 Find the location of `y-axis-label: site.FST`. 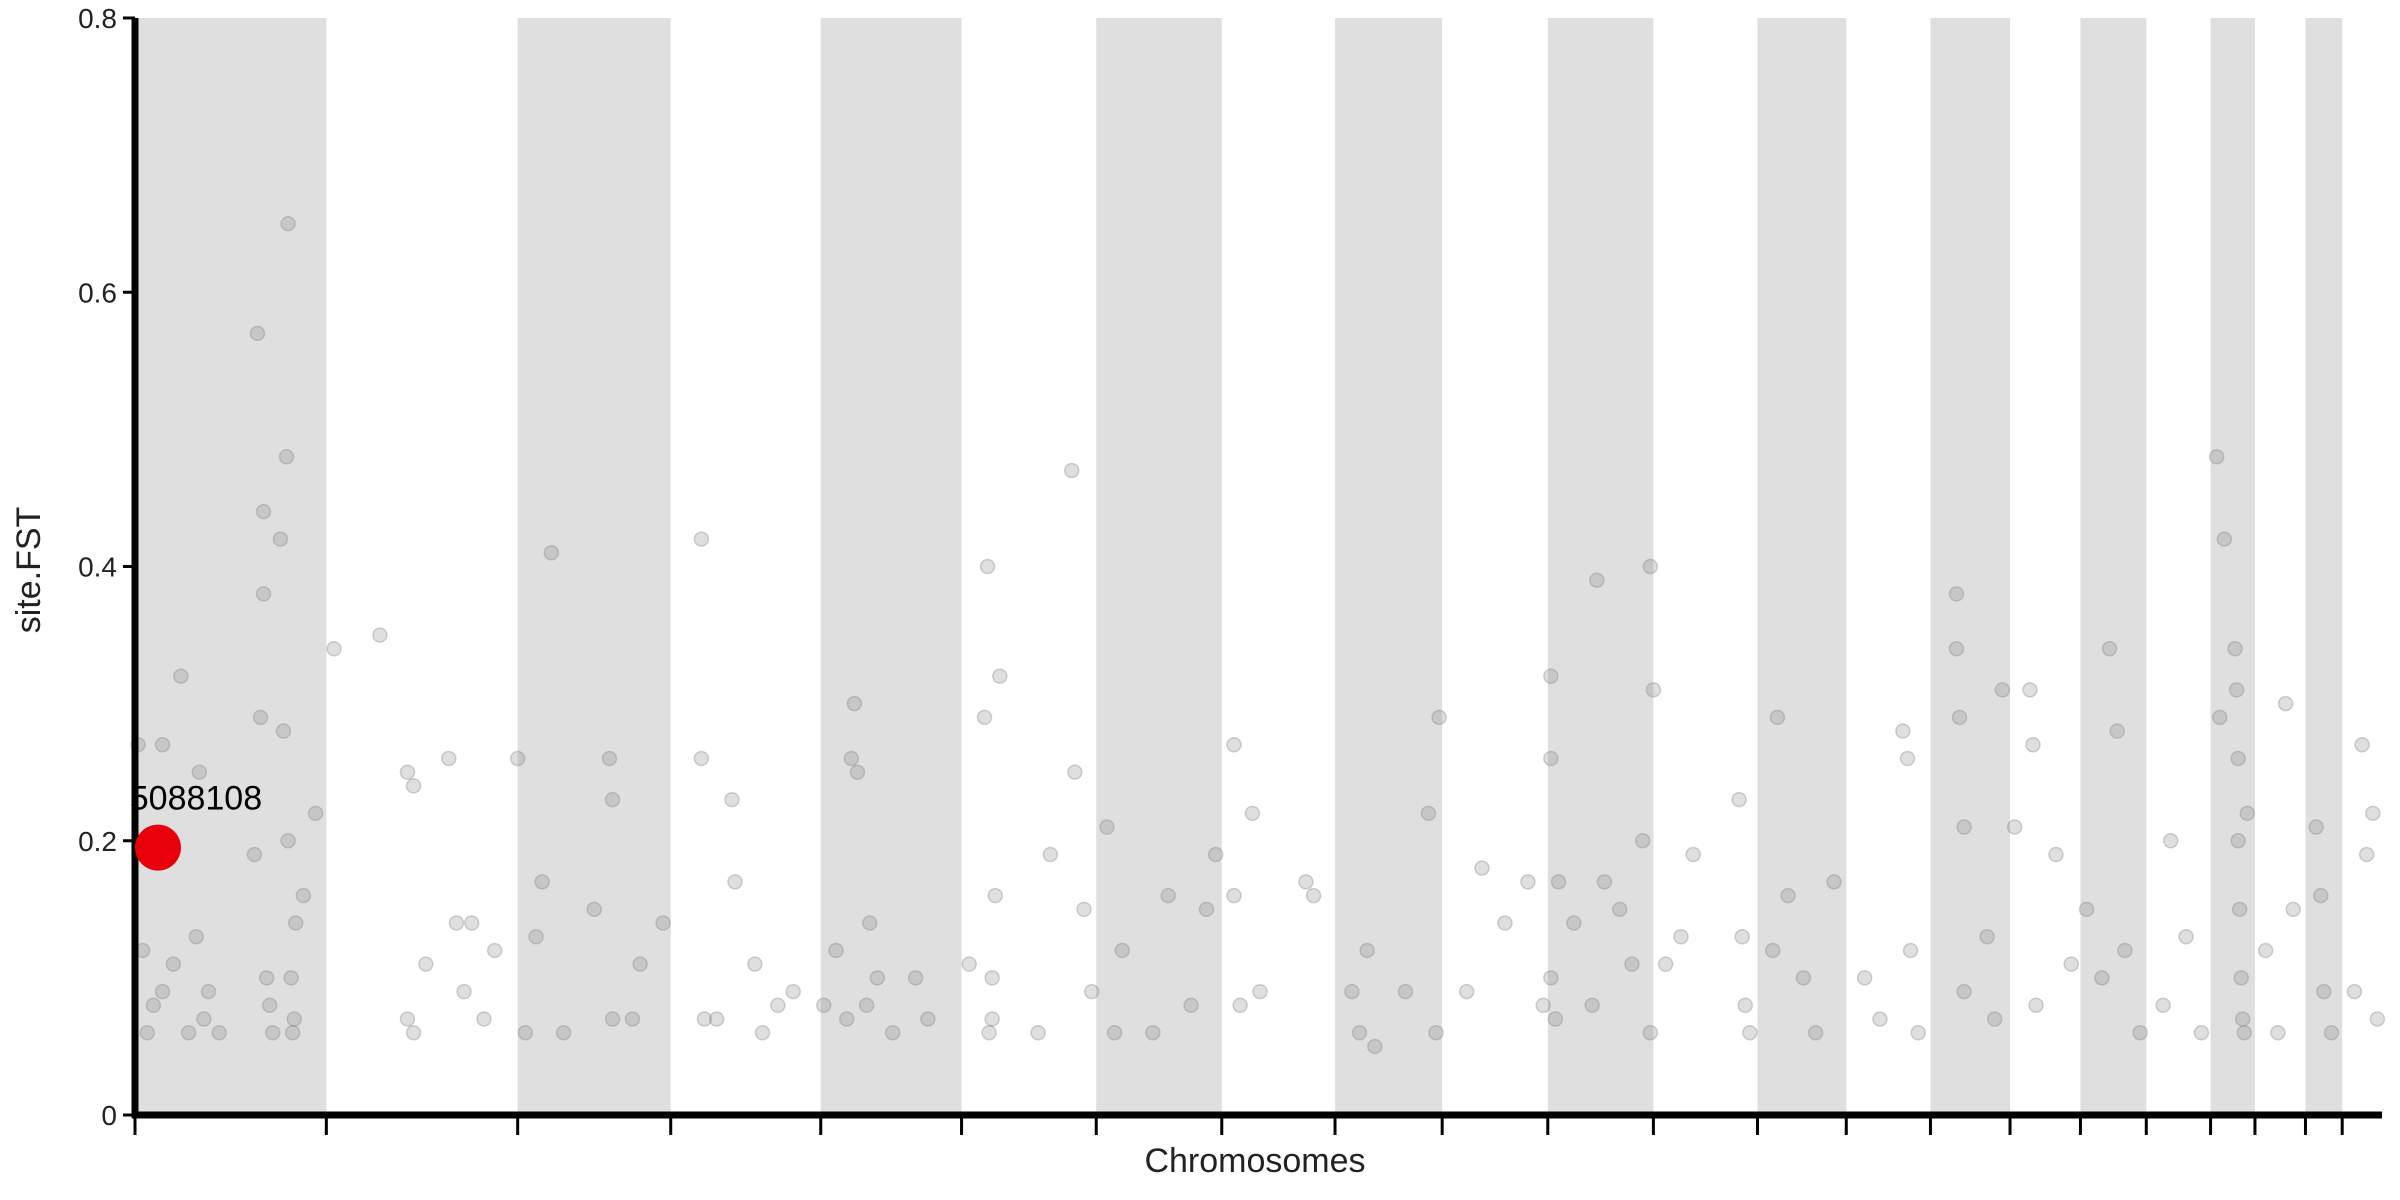

y-axis-label: site.FST is located at coordinates (29, 570).